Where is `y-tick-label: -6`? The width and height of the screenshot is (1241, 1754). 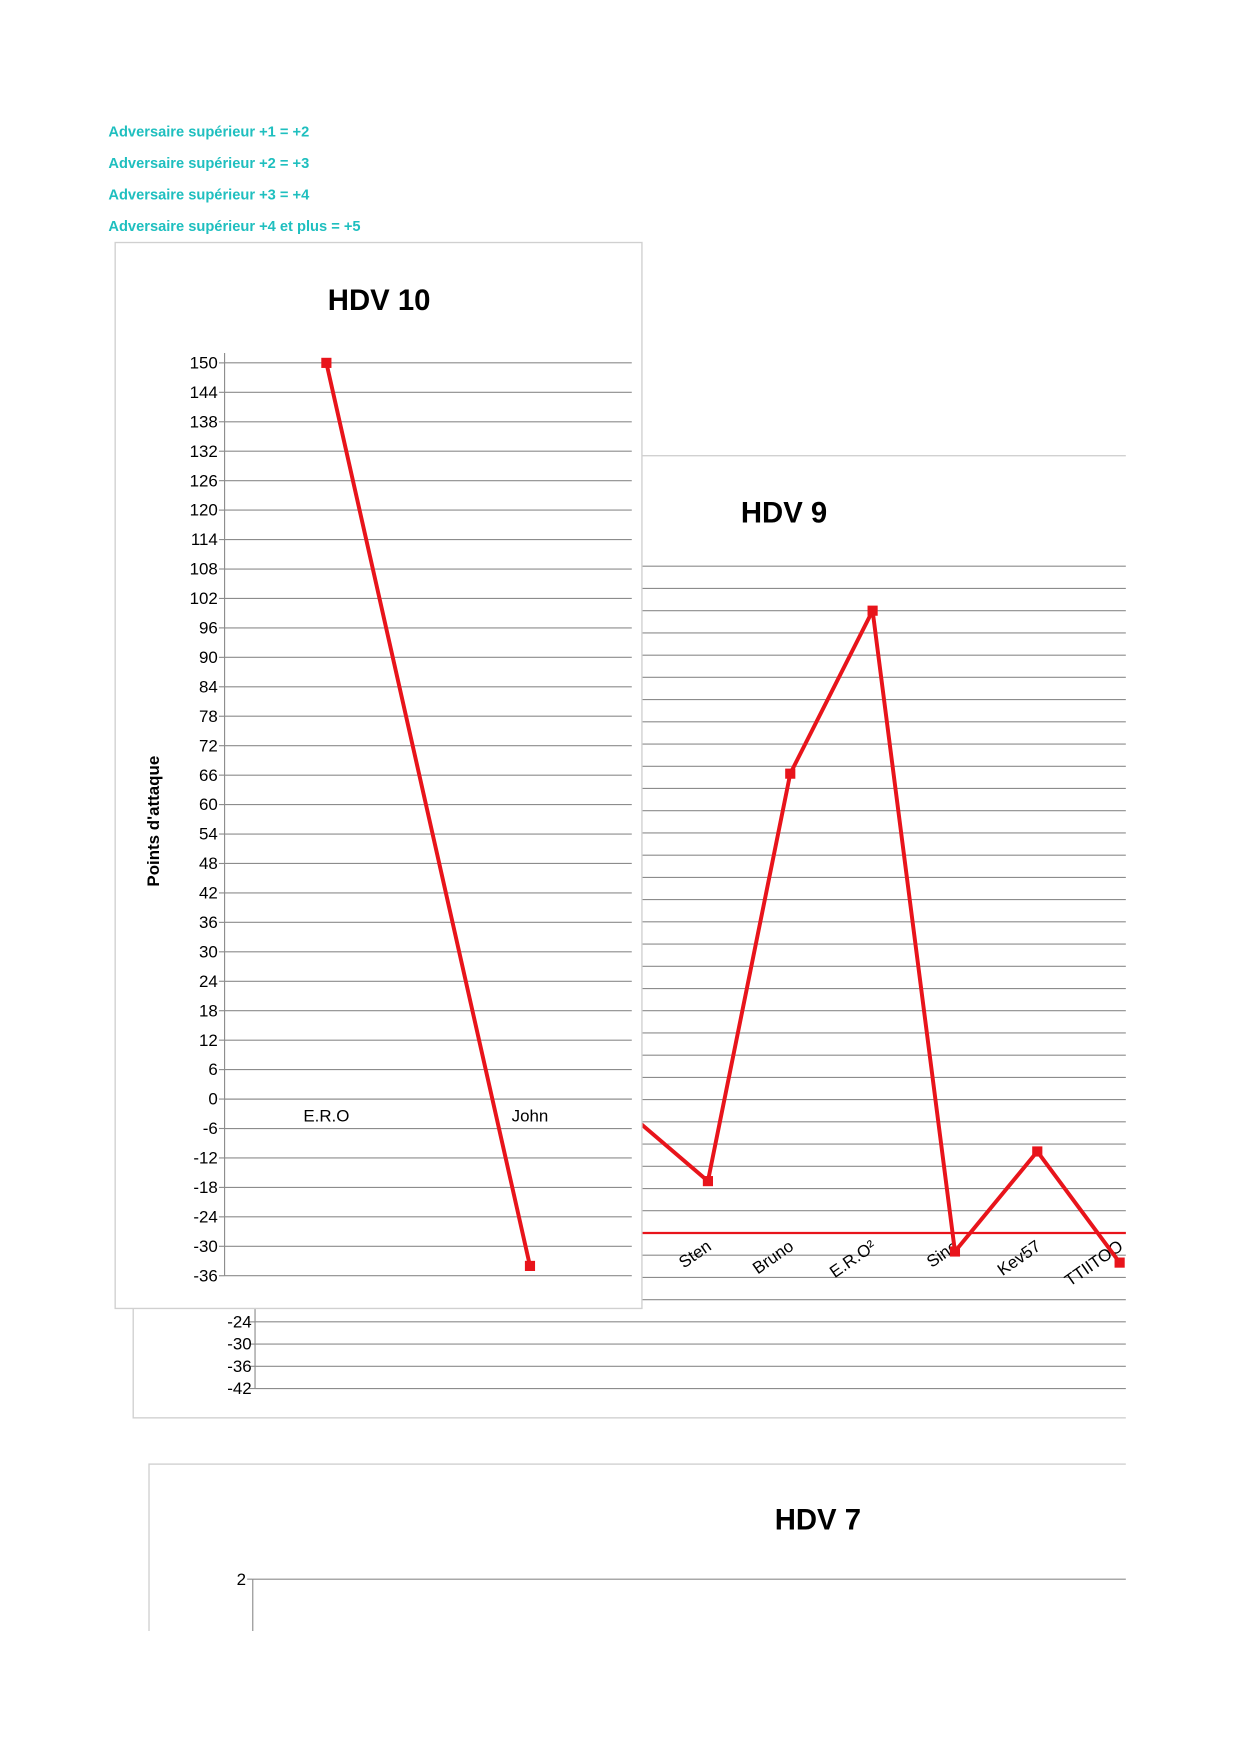
y-tick-label: -6 is located at coordinates (210, 1128).